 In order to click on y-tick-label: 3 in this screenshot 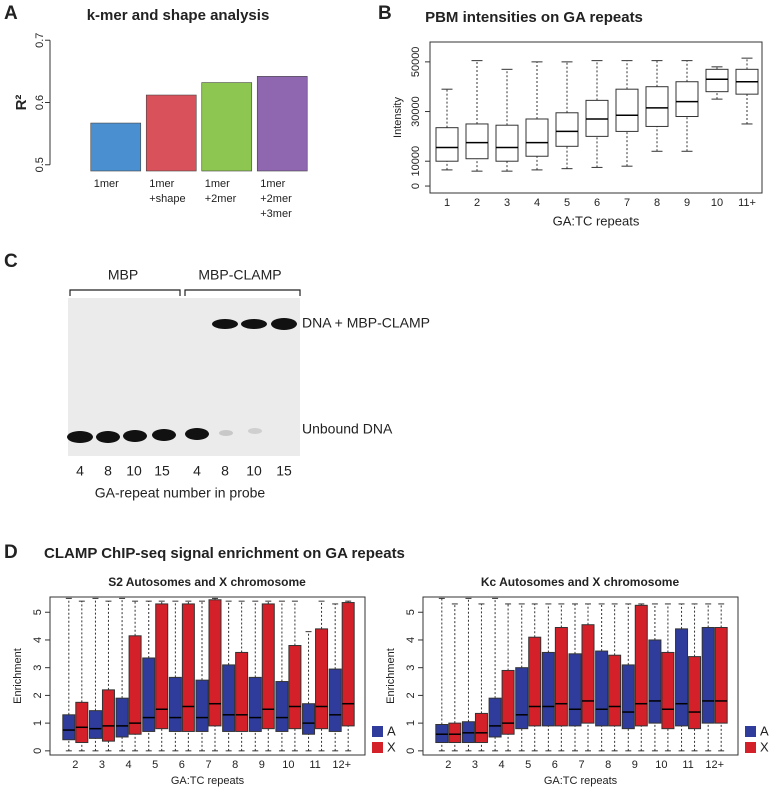, I will do `click(411, 668)`.